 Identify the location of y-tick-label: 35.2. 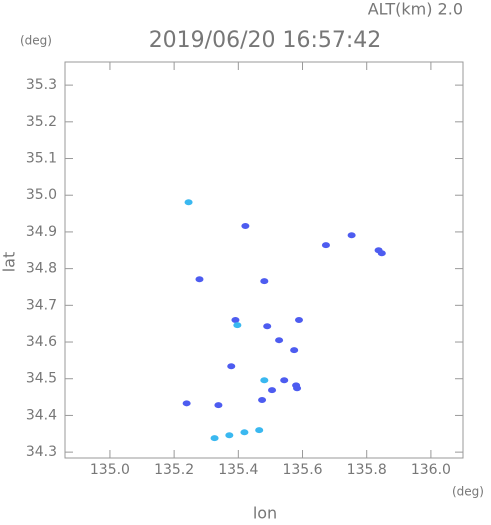
(41, 122).